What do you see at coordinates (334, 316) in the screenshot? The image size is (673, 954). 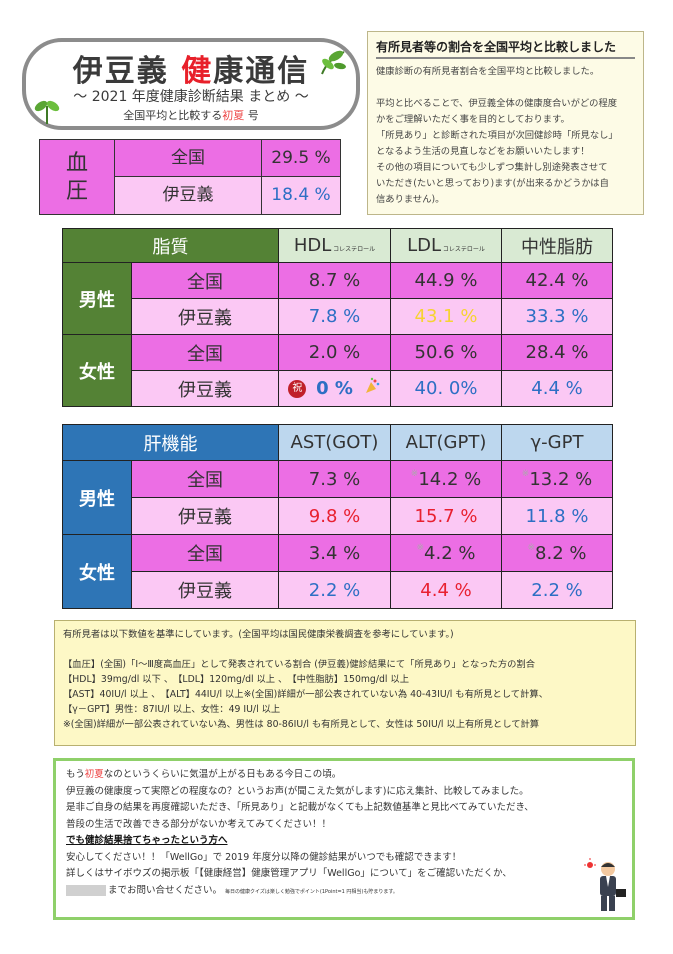 I see `table-cell: 7.8 %` at bounding box center [334, 316].